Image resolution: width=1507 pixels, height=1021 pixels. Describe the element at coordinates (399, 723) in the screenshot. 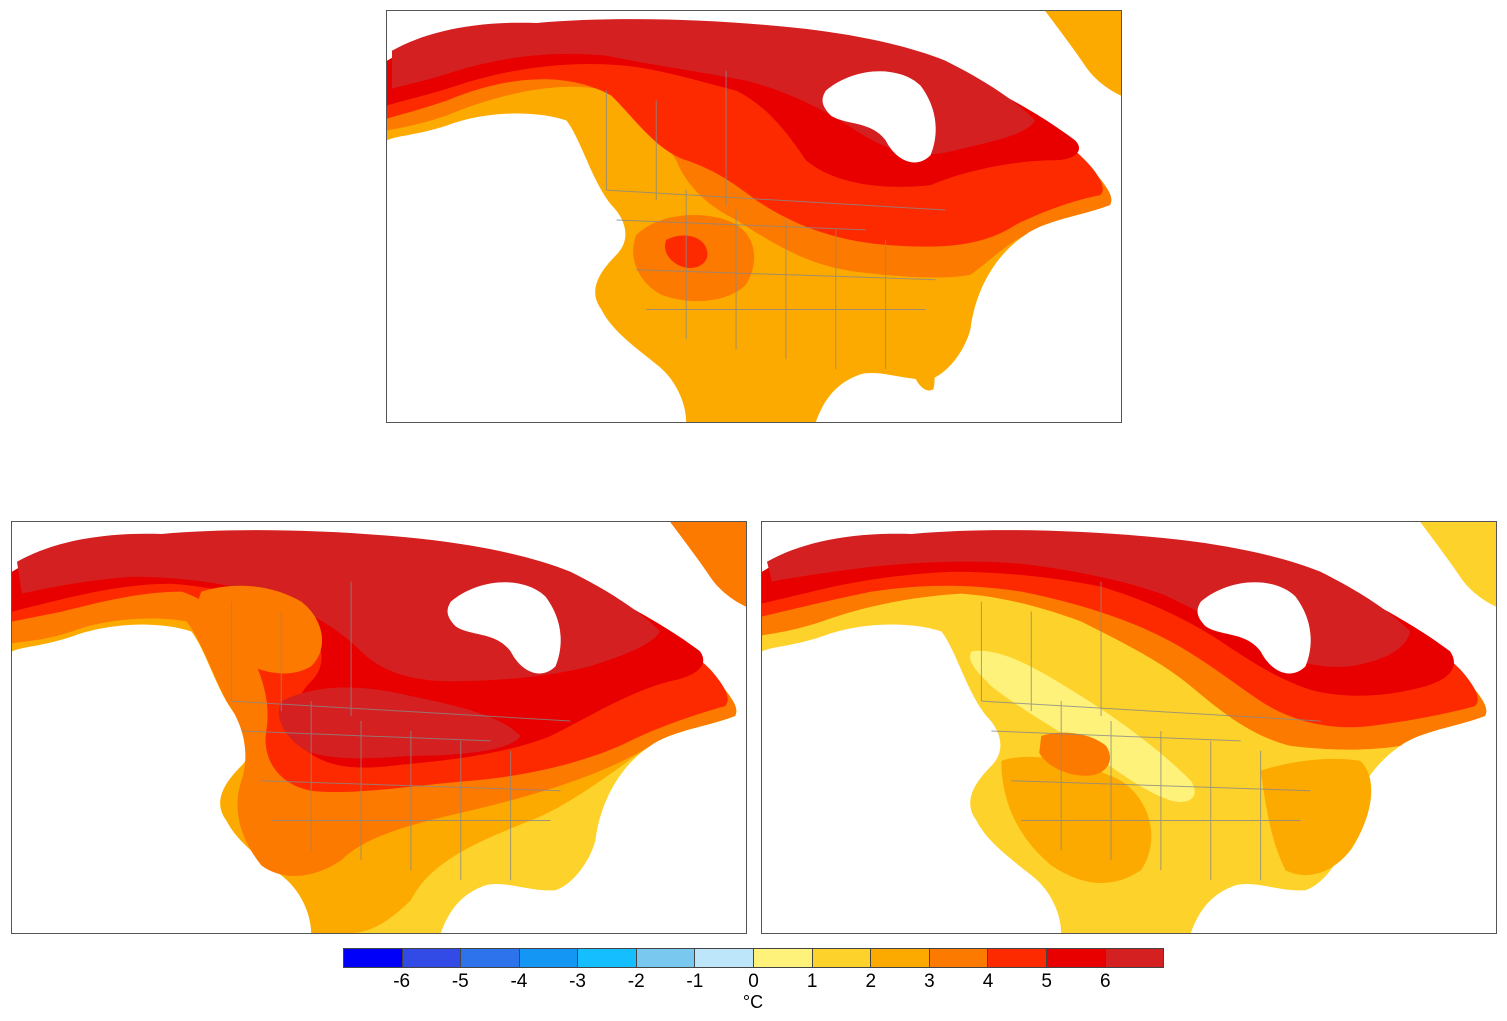

I see `interior-hot-core` at that location.